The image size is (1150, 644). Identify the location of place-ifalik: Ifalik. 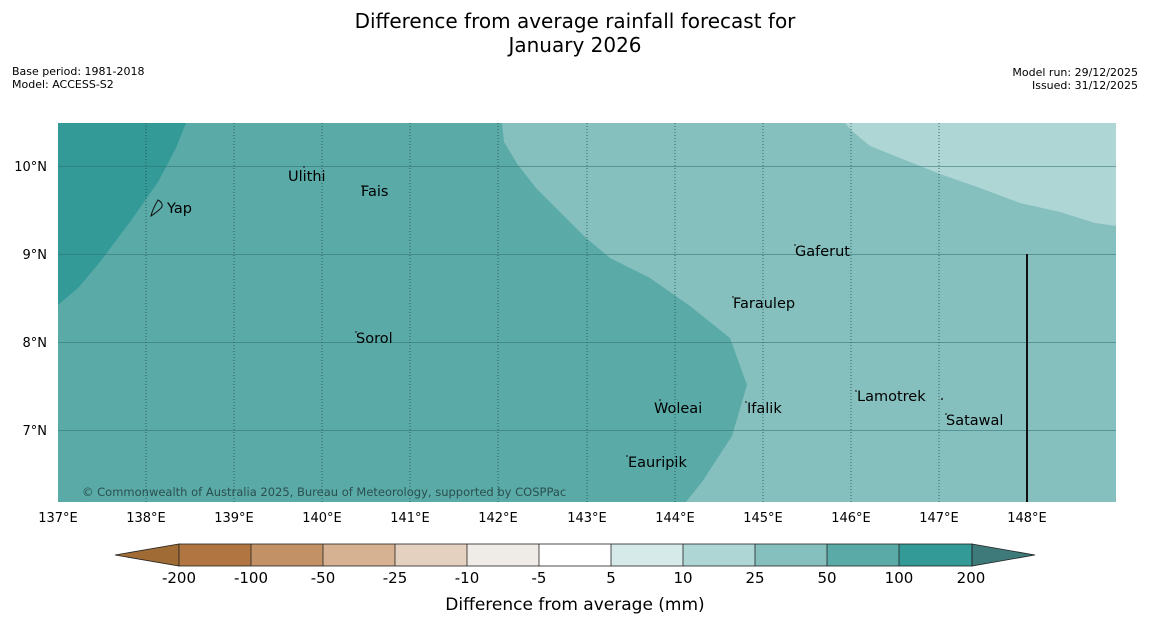
(764, 409).